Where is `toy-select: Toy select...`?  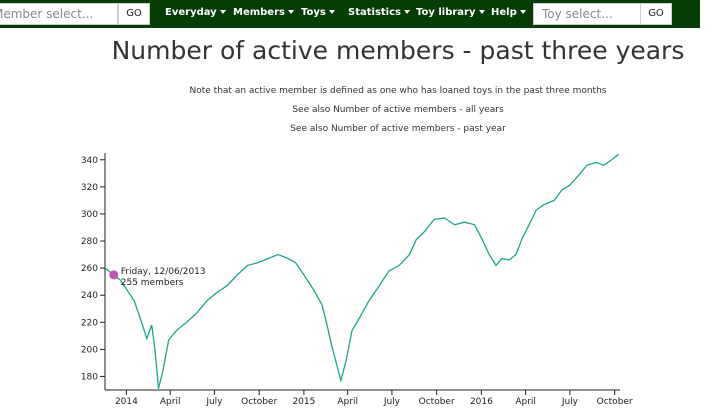
toy-select: Toy select... is located at coordinates (587, 14).